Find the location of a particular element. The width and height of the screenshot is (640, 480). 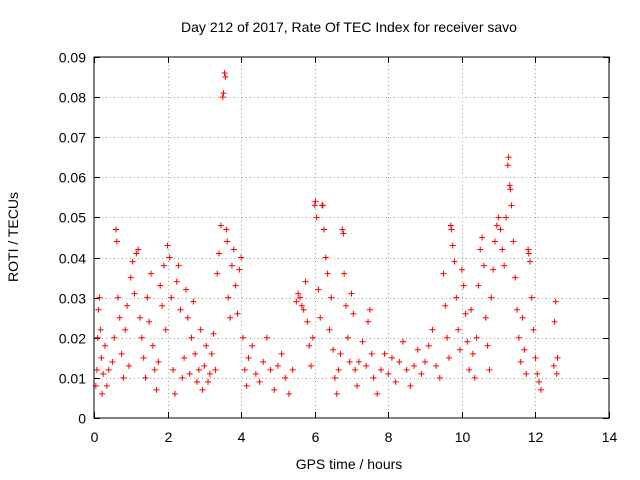

y-tick-label: 0.03 is located at coordinates (72, 299).